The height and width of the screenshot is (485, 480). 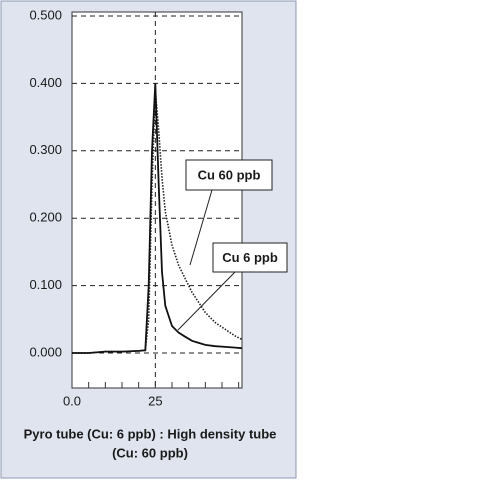 I want to click on y-tick-label: 0.400, so click(x=45, y=82).